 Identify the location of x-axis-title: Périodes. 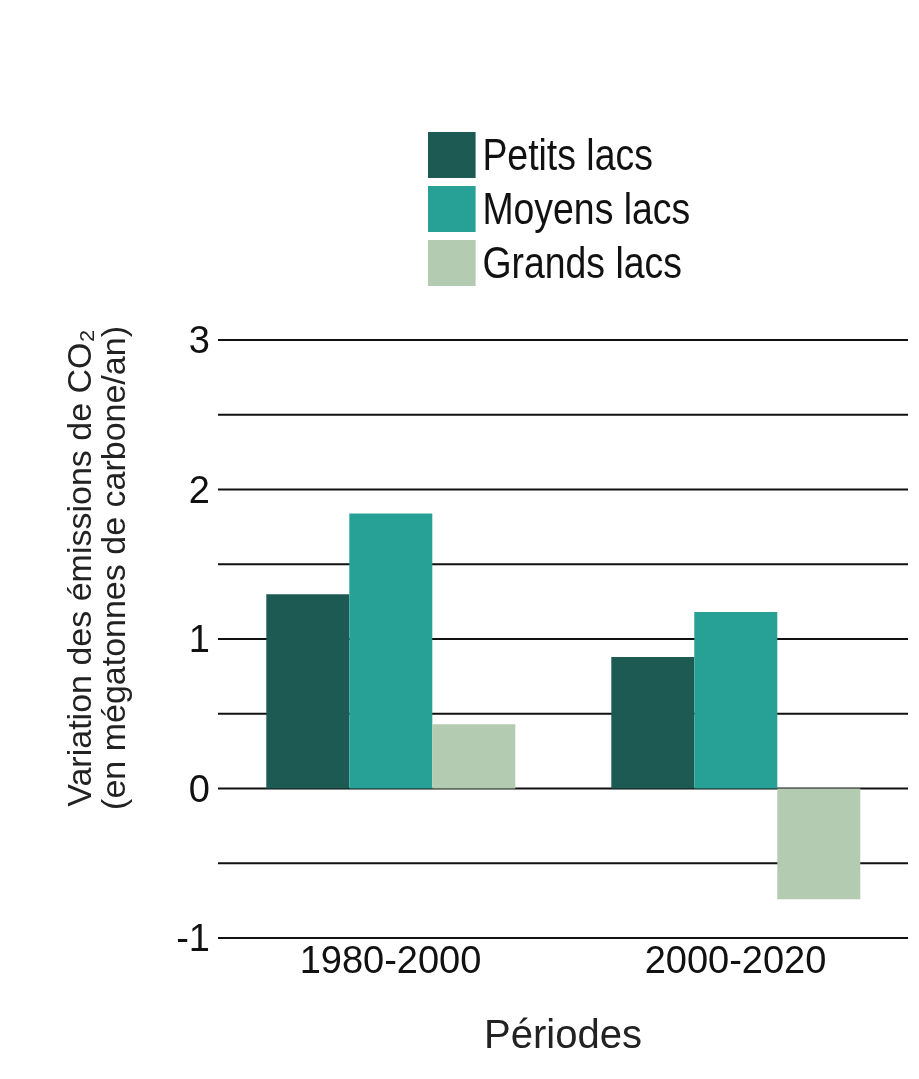
(563, 1034).